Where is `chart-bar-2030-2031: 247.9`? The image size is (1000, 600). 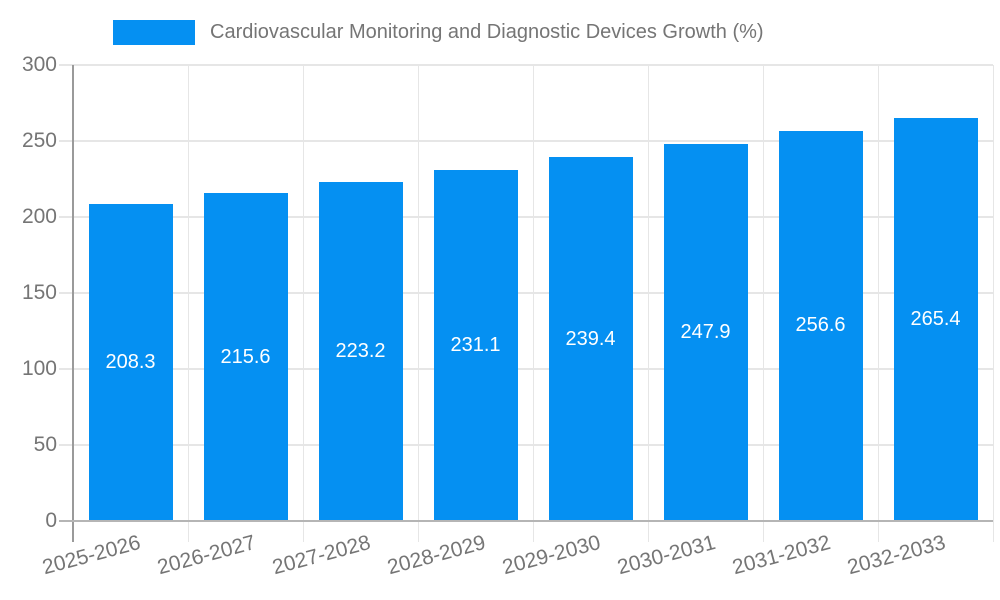
chart-bar-2030-2031: 247.9 is located at coordinates (705, 332).